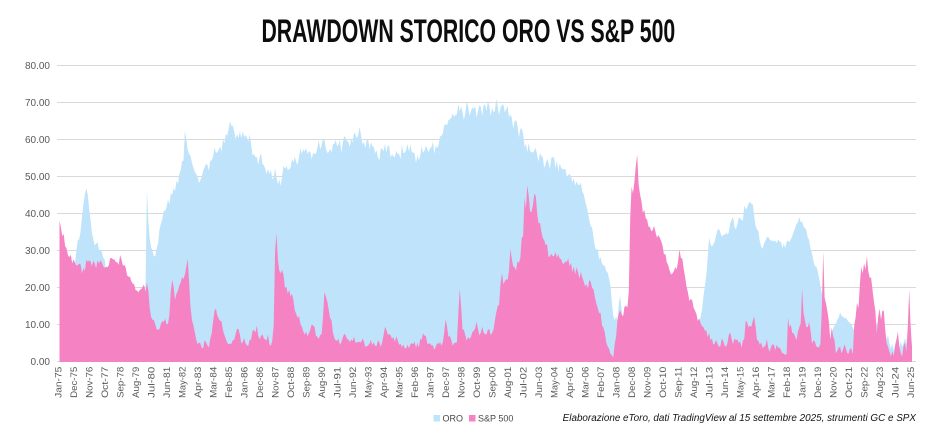  What do you see at coordinates (632, 382) in the screenshot?
I see `svg-text: Dec-08` at bounding box center [632, 382].